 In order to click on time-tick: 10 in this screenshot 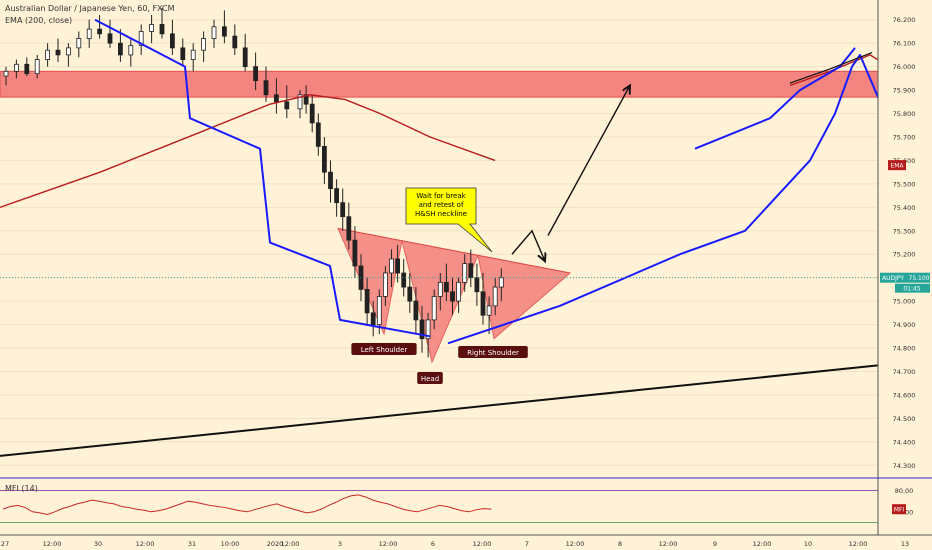, I will do `click(808, 544)`.